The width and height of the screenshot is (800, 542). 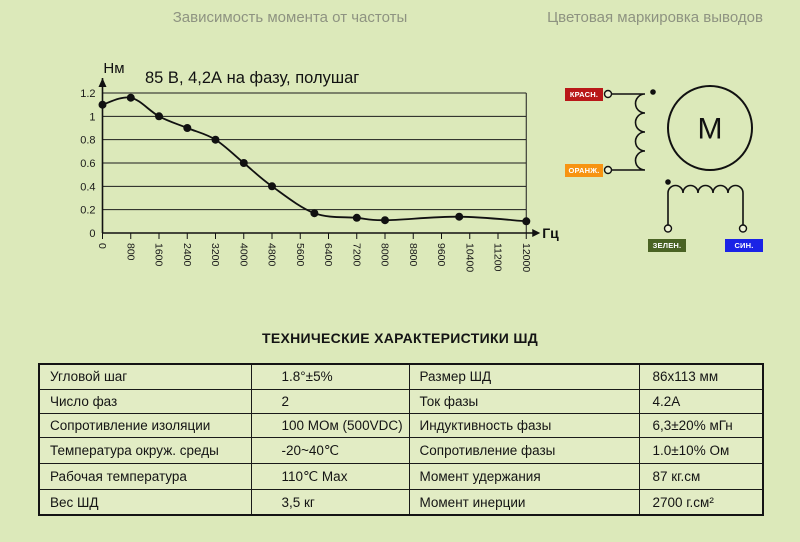 I want to click on x-tick-label: 10400, so click(x=469, y=257).